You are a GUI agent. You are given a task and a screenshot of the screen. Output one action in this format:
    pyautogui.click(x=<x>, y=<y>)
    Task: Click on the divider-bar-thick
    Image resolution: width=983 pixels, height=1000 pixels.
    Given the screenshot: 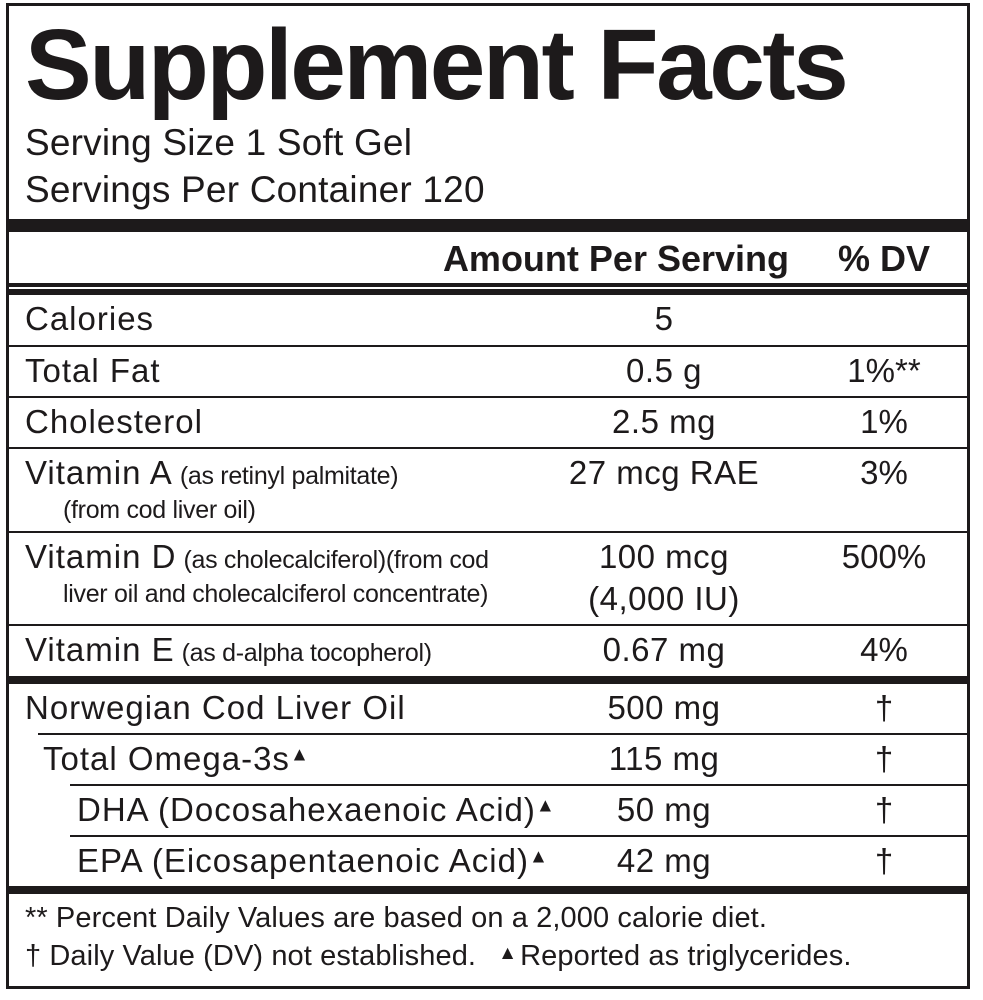 What is the action you would take?
    pyautogui.click(x=488, y=226)
    